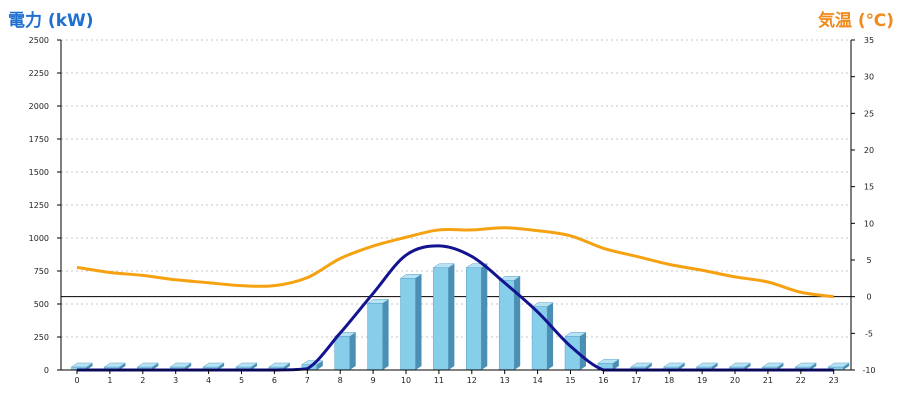 The width and height of the screenshot is (900, 400). Describe the element at coordinates (41, 304) in the screenshot. I see `left-tick-label: 500` at that location.